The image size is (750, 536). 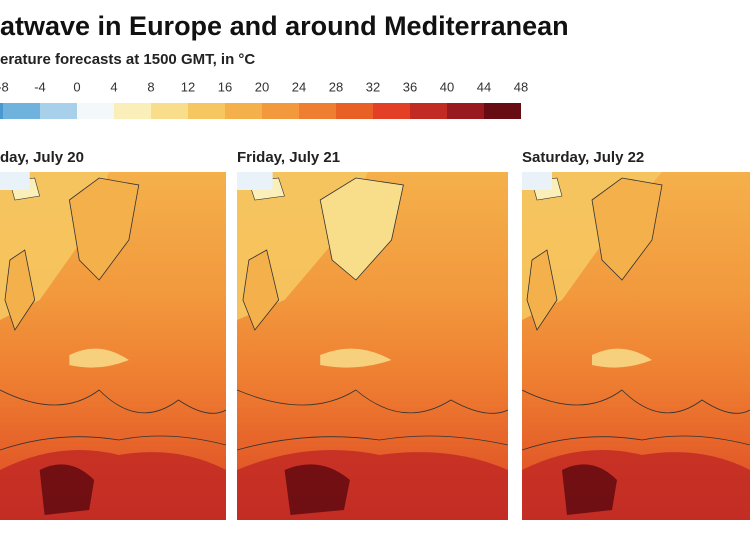 What do you see at coordinates (288, 157) in the screenshot?
I see `panel-label: Friday, July 21` at bounding box center [288, 157].